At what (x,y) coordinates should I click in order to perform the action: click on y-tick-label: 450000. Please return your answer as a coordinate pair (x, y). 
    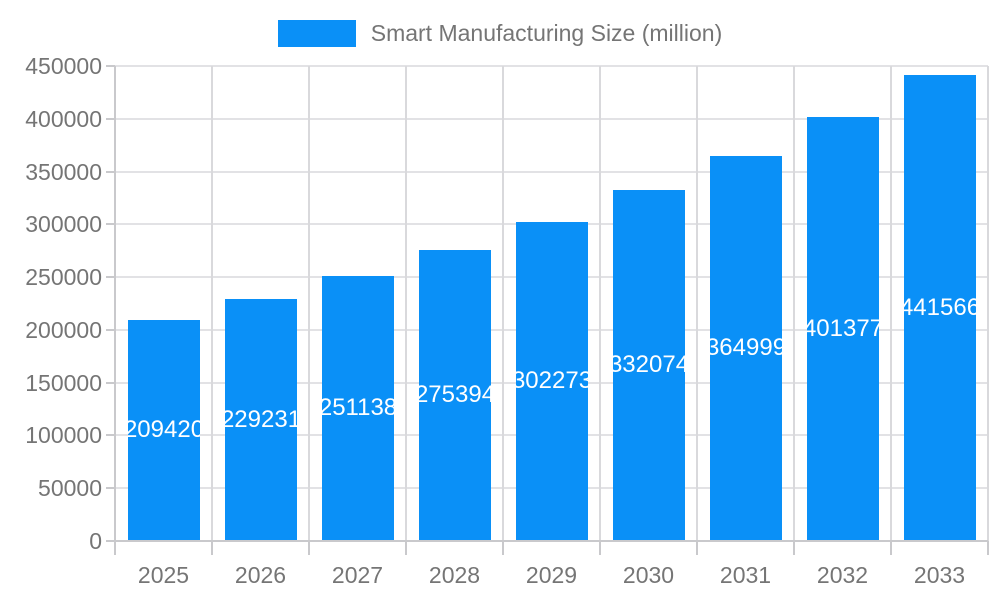
    Looking at the image, I should click on (63, 66).